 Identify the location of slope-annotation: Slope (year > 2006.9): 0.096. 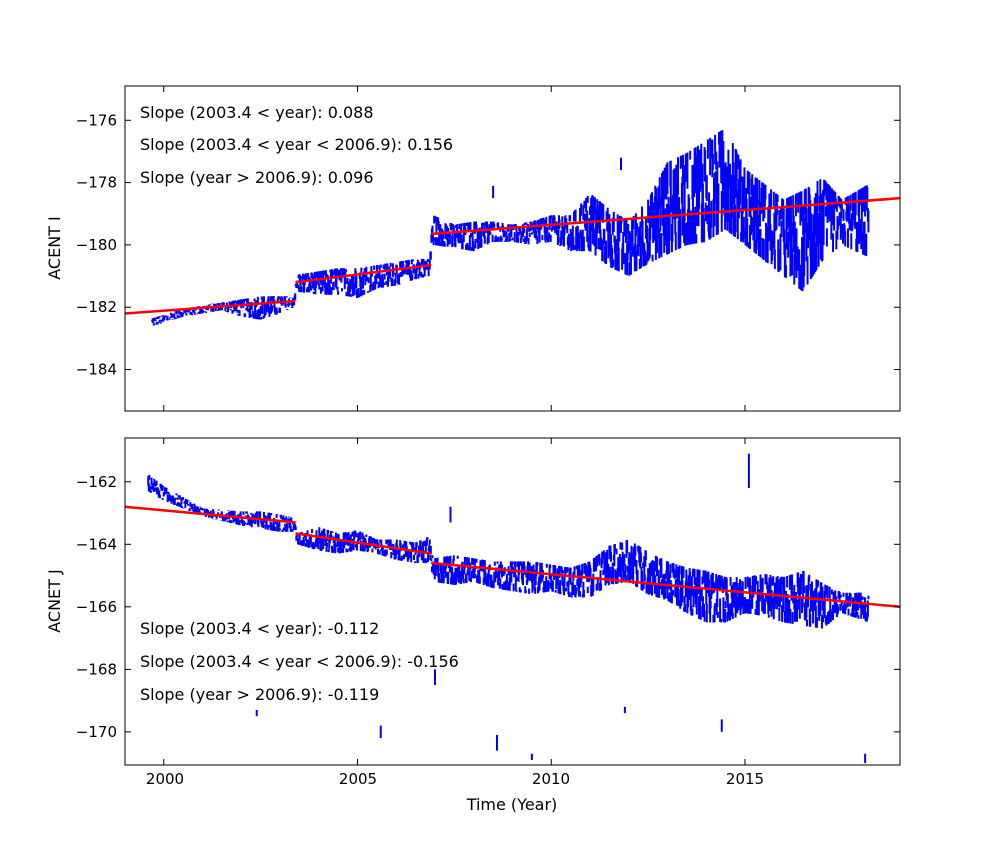
(257, 177).